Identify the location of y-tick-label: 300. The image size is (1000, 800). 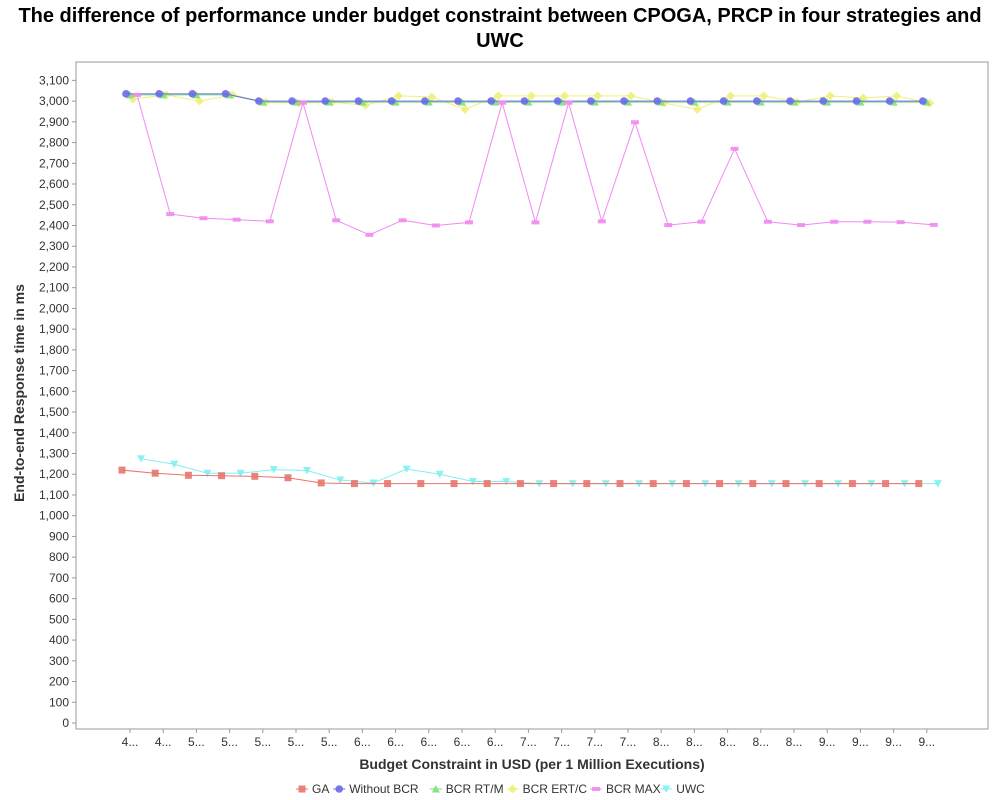
(59, 661).